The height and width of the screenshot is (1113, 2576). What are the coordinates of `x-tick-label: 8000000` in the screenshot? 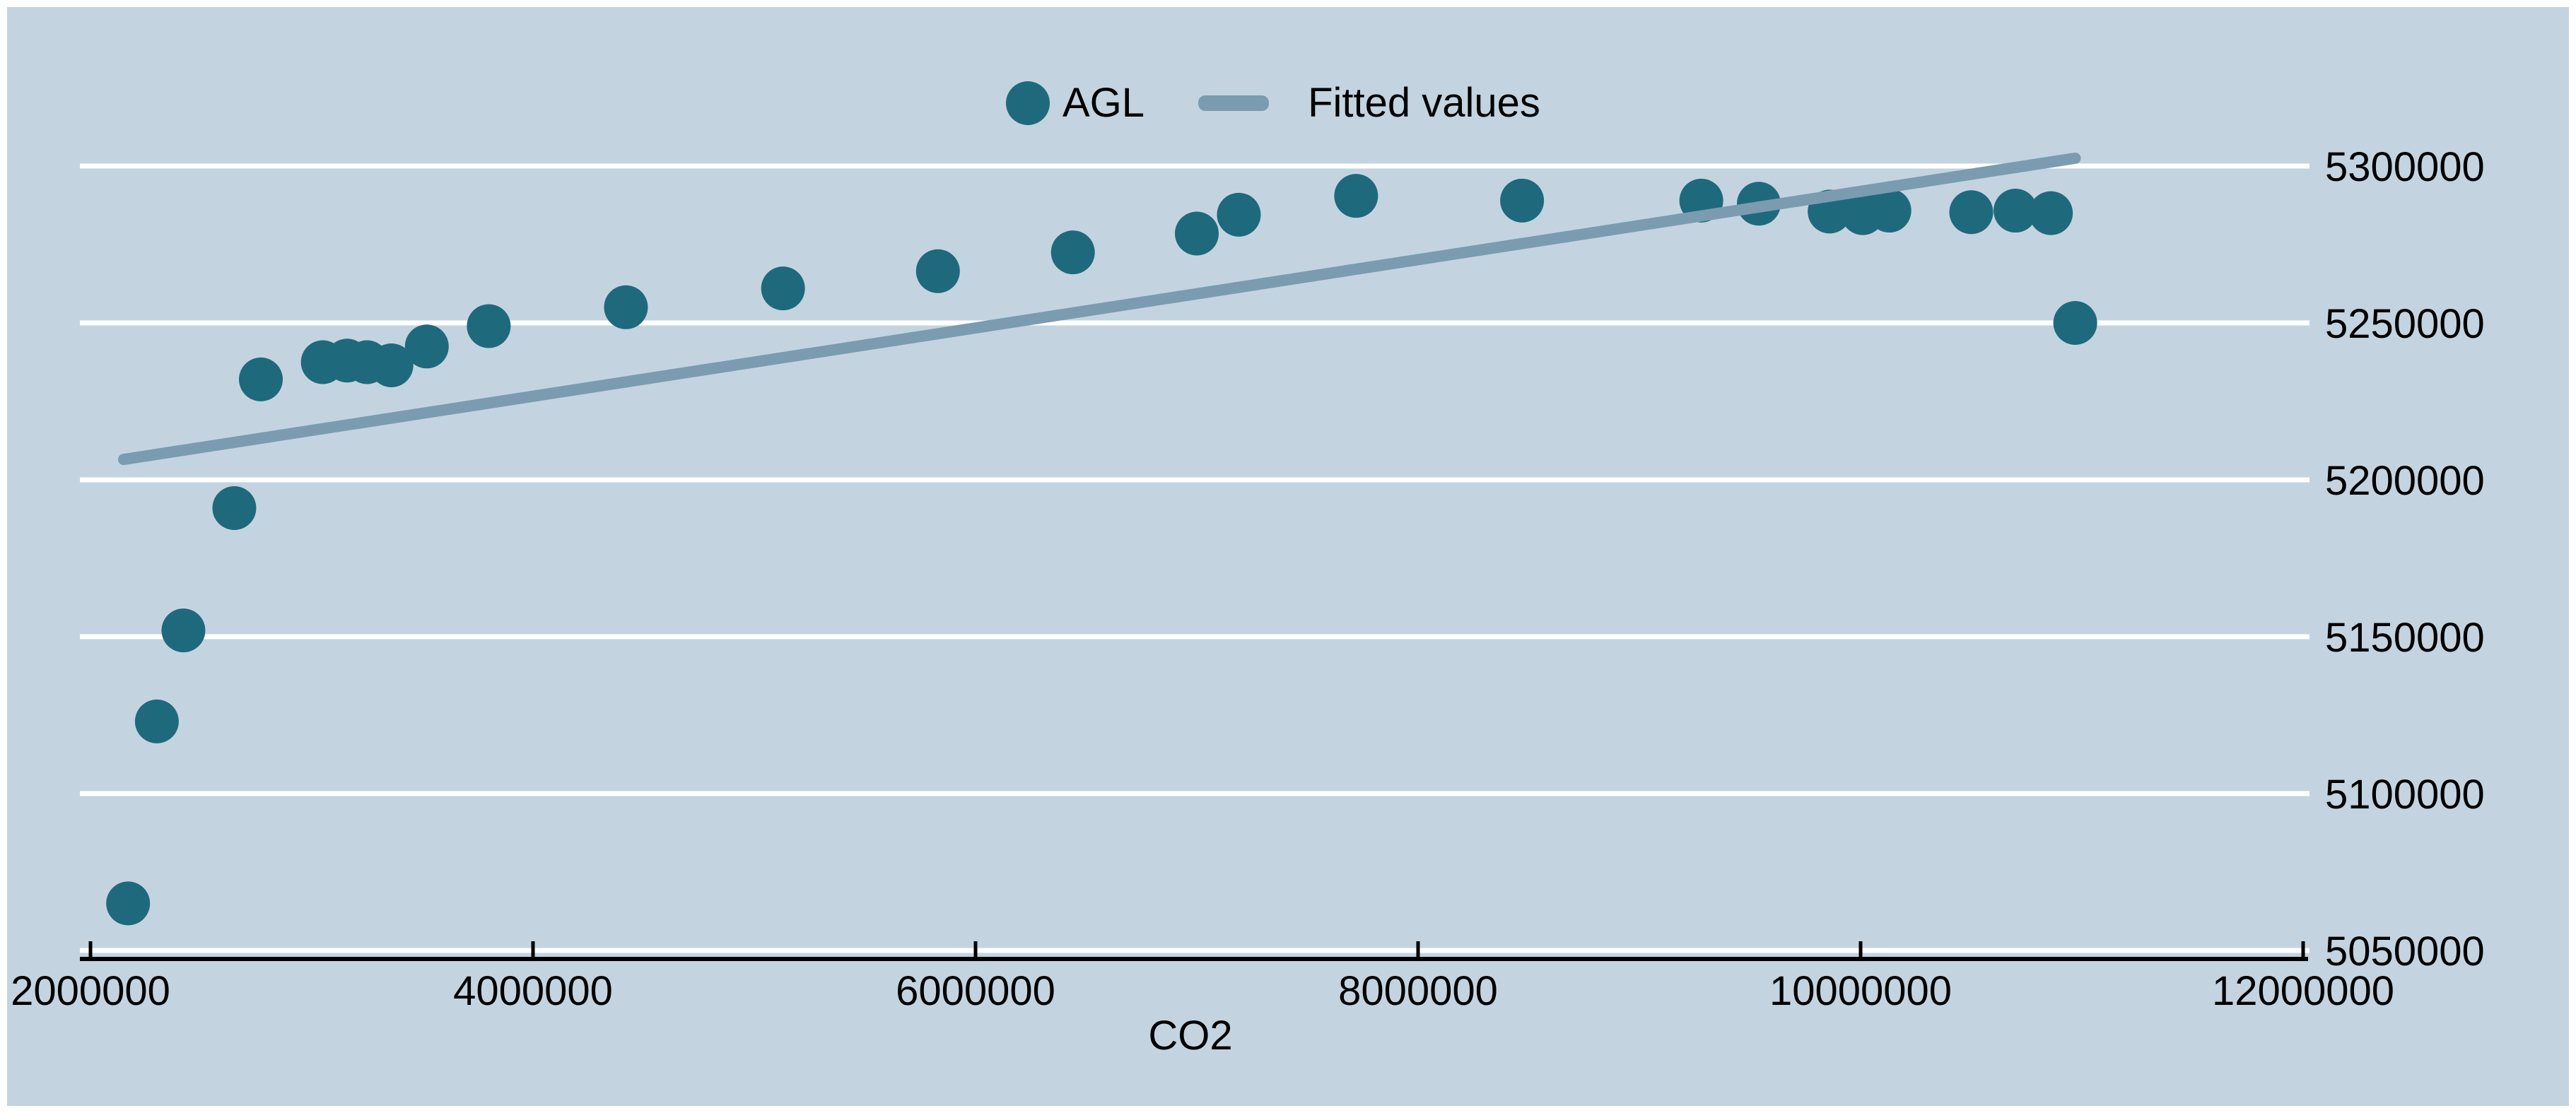 It's located at (1418, 991).